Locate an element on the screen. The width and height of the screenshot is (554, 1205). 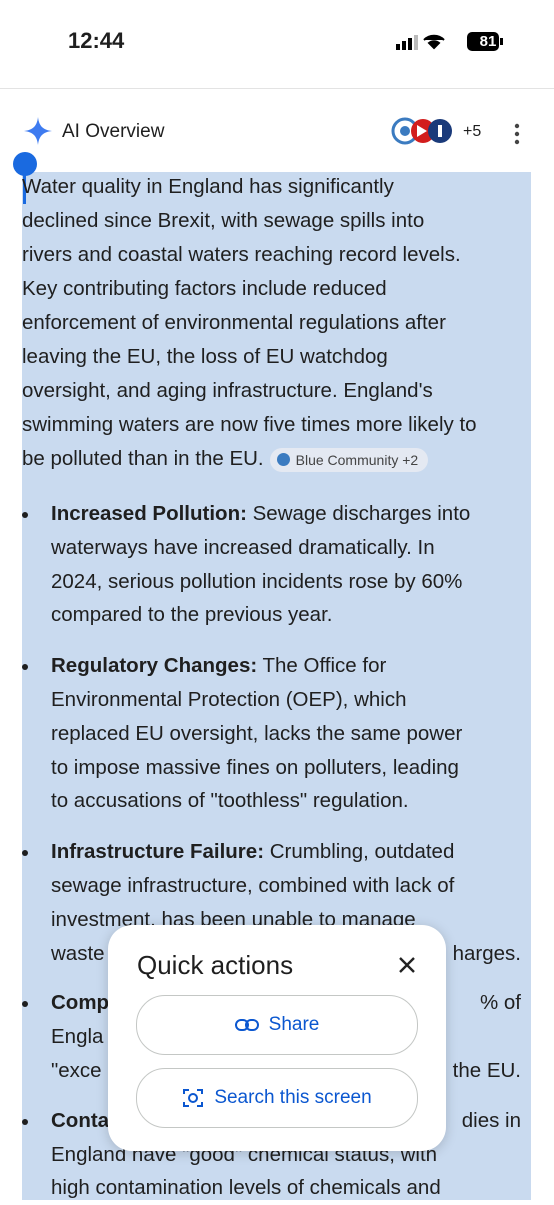
sources-more: +5 is located at coordinates (472, 131).